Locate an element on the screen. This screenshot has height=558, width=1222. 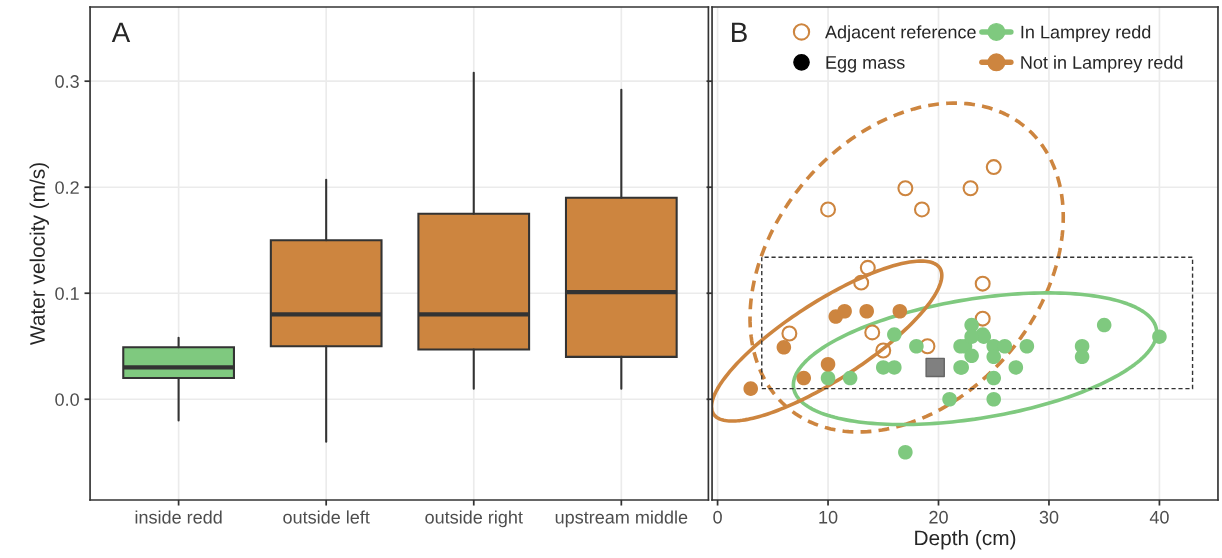
x-tick-label: 40 is located at coordinates (1159, 517).